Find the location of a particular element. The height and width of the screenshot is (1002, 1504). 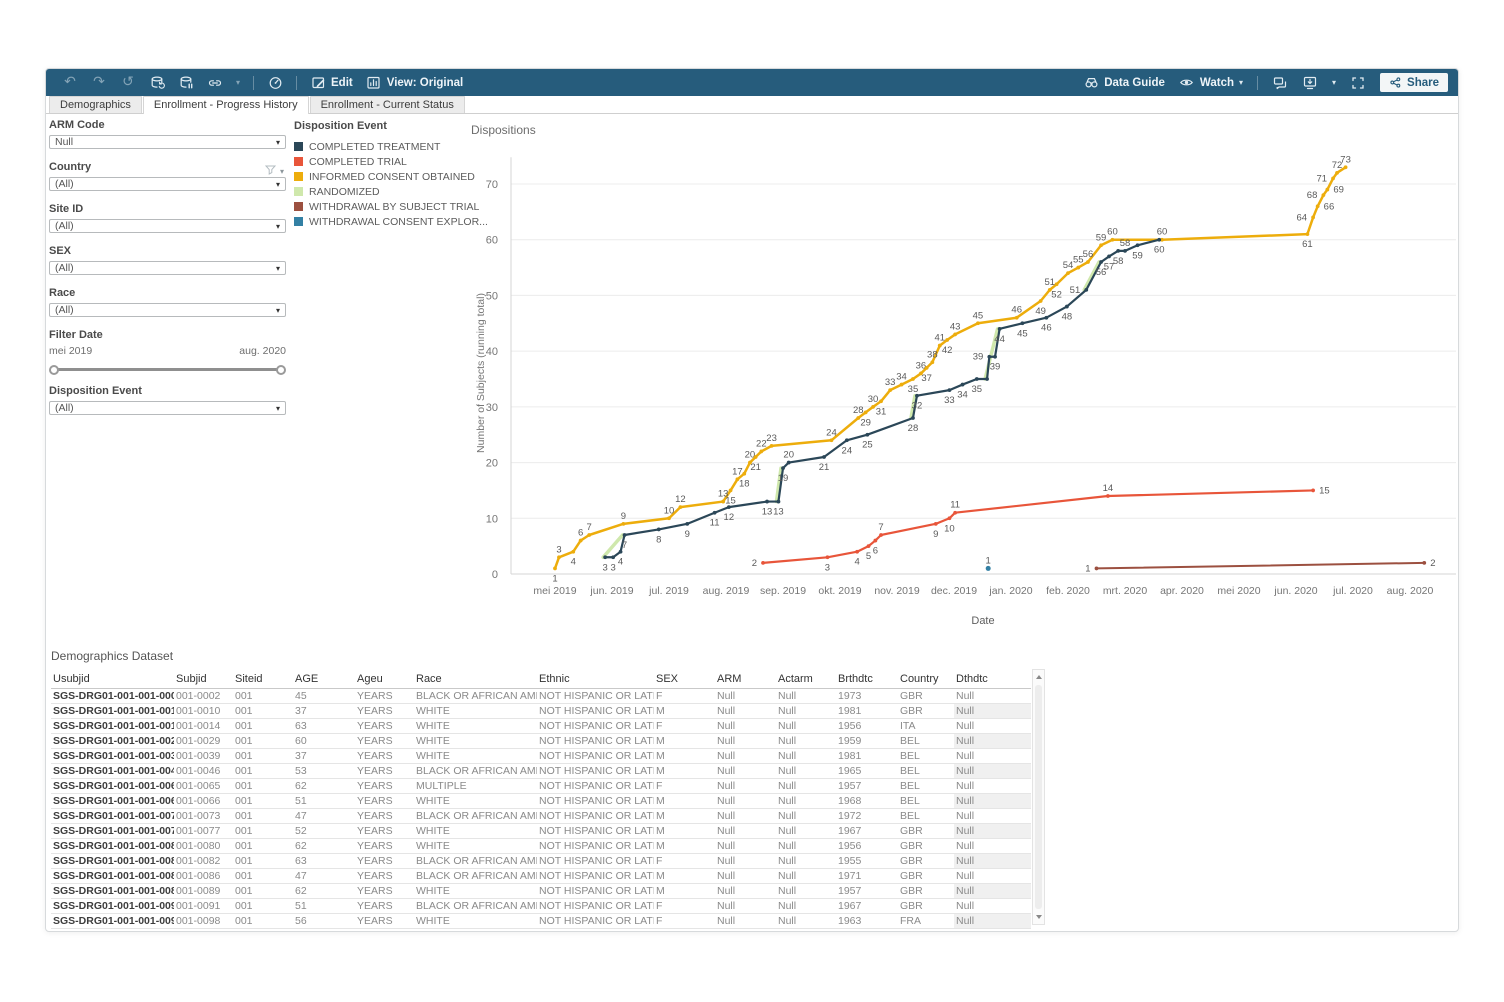

view-original-button: View: Original is located at coordinates (414, 83).